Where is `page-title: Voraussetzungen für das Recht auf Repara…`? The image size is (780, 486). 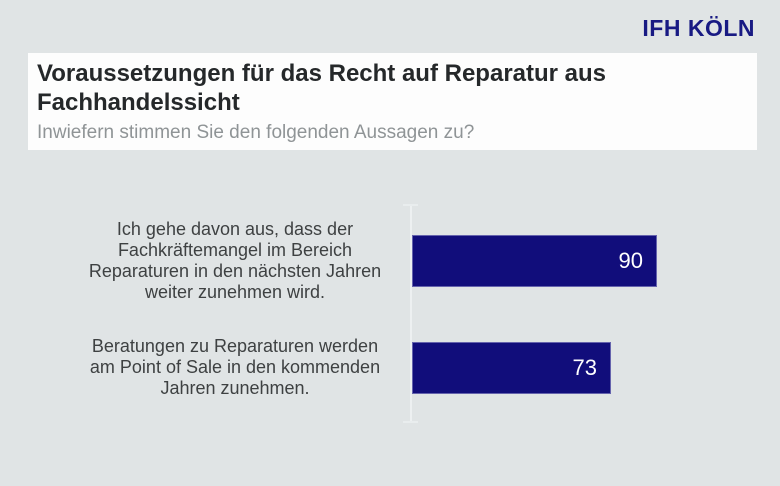
page-title: Voraussetzungen für das Recht auf Repara… is located at coordinates (392, 88).